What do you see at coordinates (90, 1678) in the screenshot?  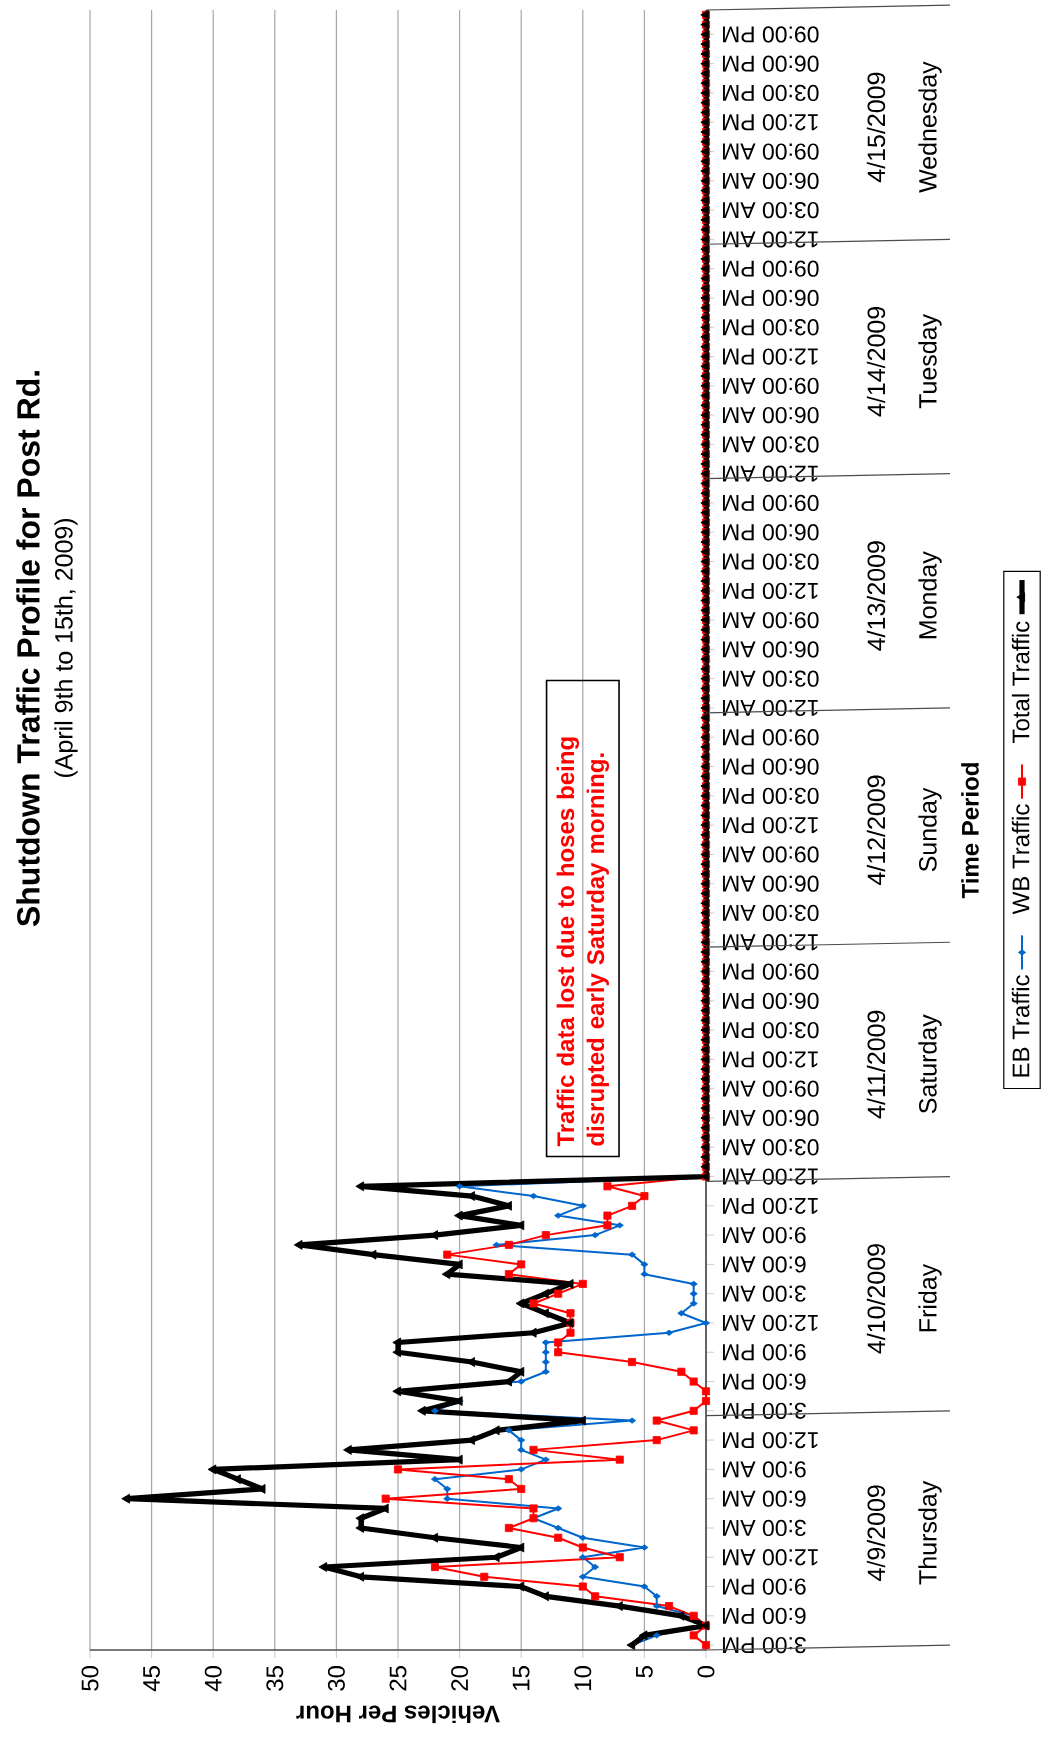 I see `x-tick-label: 50` at bounding box center [90, 1678].